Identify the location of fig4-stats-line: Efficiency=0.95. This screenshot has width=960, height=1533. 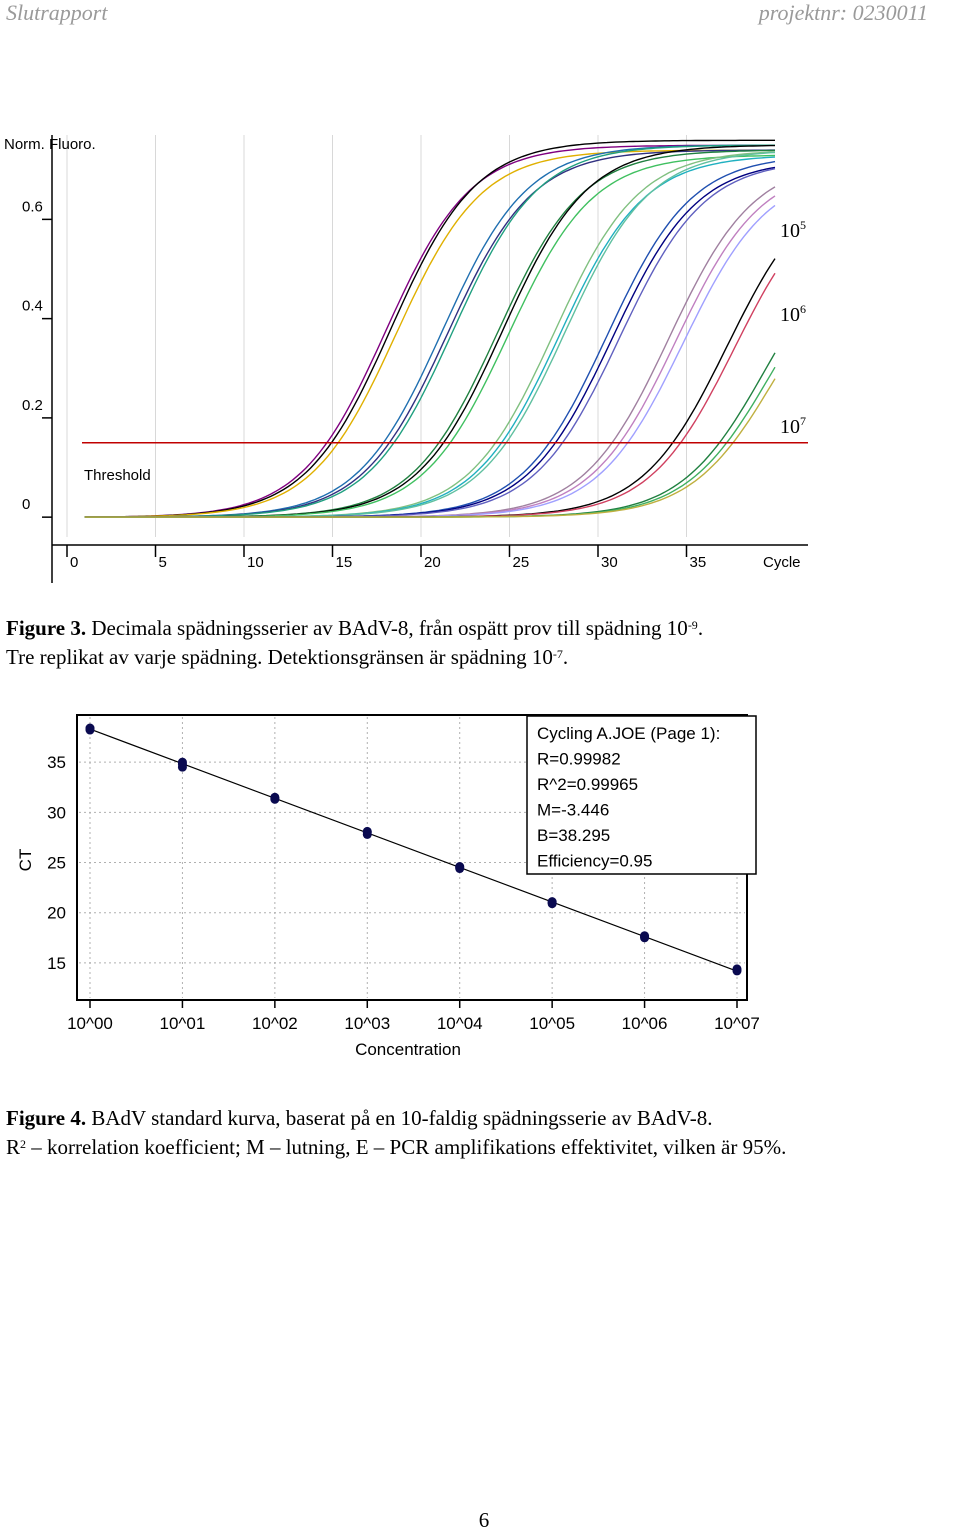
(594, 861).